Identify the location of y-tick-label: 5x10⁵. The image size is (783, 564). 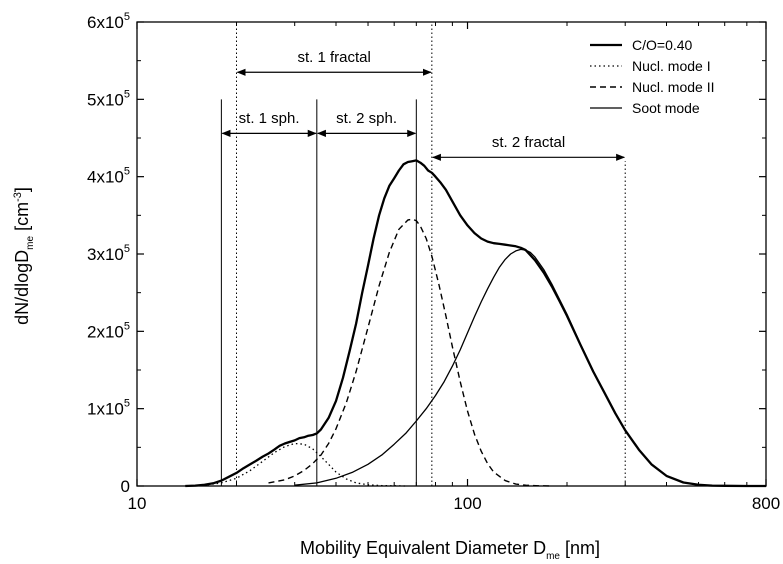
(108, 98).